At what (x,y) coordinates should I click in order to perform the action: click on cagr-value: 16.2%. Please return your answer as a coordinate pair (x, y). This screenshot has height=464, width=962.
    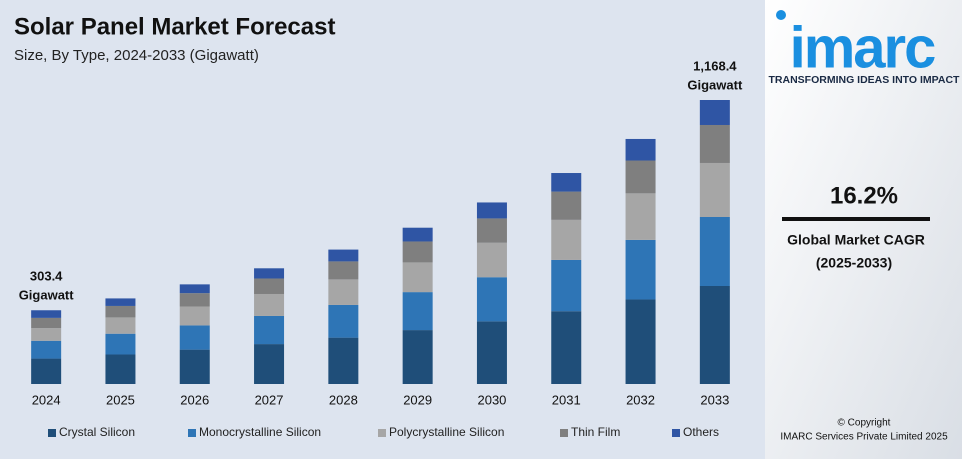
    Looking at the image, I should click on (864, 195).